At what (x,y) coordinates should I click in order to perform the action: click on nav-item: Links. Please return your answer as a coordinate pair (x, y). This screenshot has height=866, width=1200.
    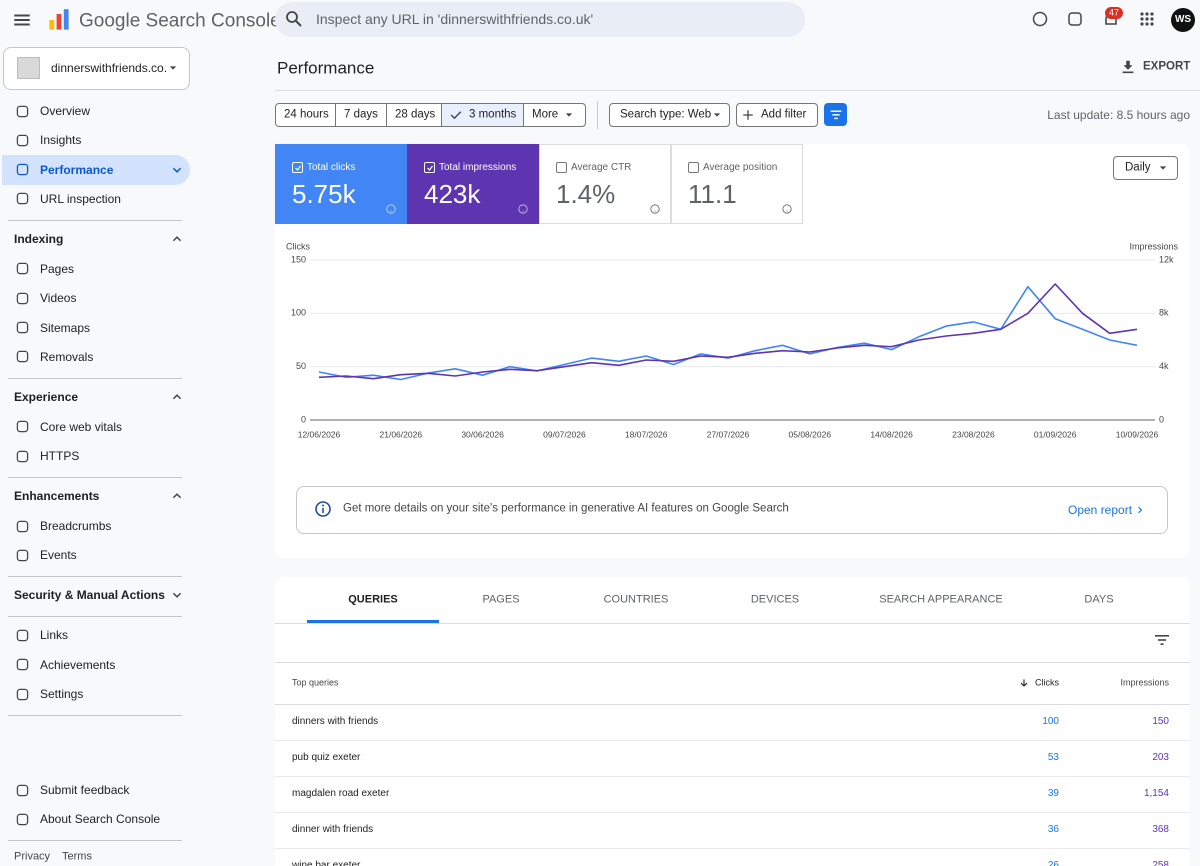
    Looking at the image, I should click on (54, 635).